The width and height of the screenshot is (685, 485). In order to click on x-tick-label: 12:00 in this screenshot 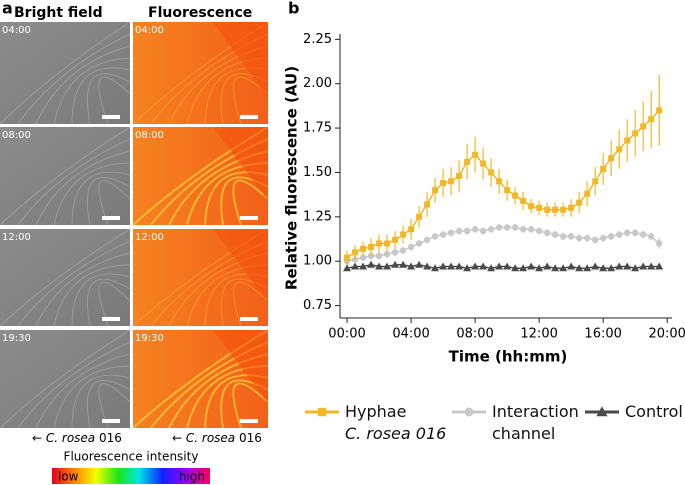, I will do `click(538, 334)`.